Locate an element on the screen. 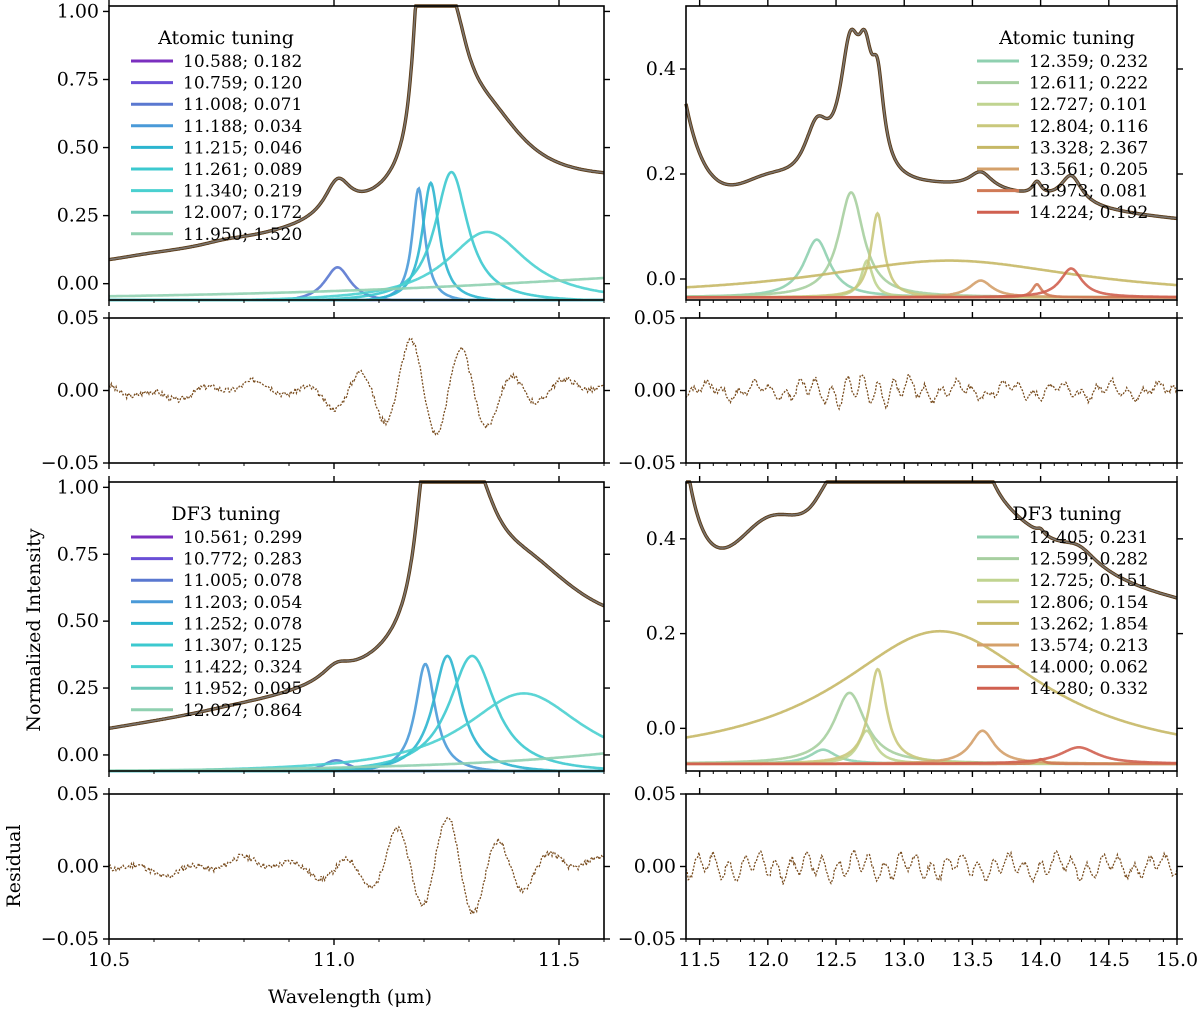 This screenshot has width=1200, height=1014. legend-entry: 10.759; 0.120 is located at coordinates (242, 84).